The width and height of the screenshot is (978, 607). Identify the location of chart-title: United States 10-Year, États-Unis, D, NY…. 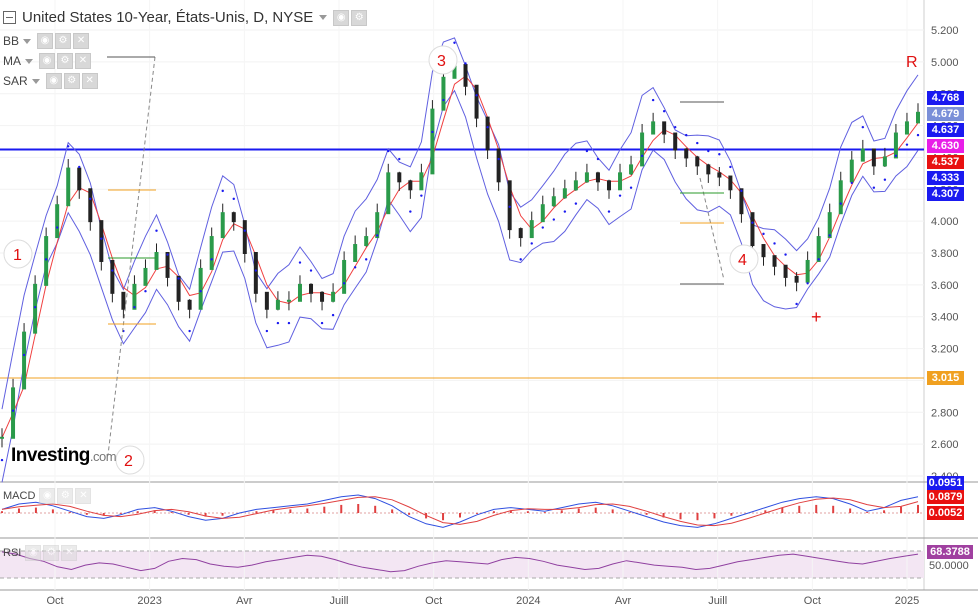
(168, 17).